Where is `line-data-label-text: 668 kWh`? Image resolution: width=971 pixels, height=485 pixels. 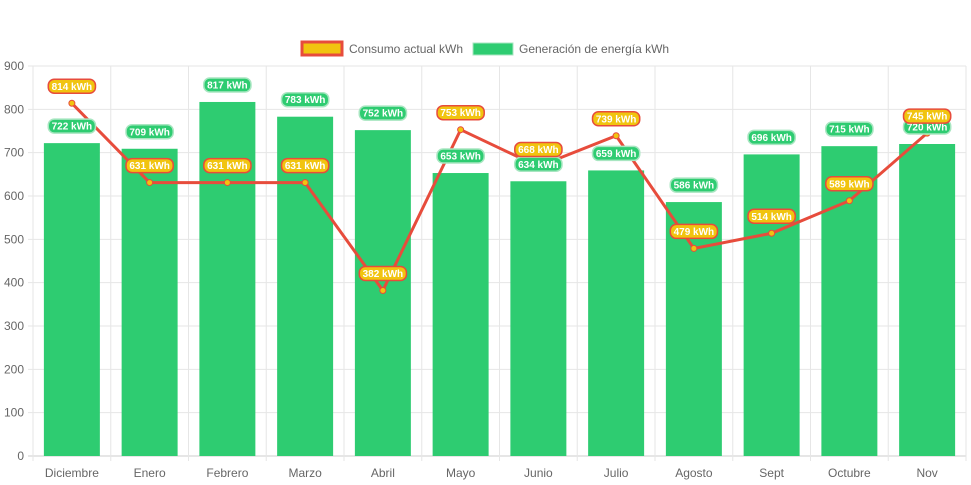 line-data-label-text: 668 kWh is located at coordinates (538, 150).